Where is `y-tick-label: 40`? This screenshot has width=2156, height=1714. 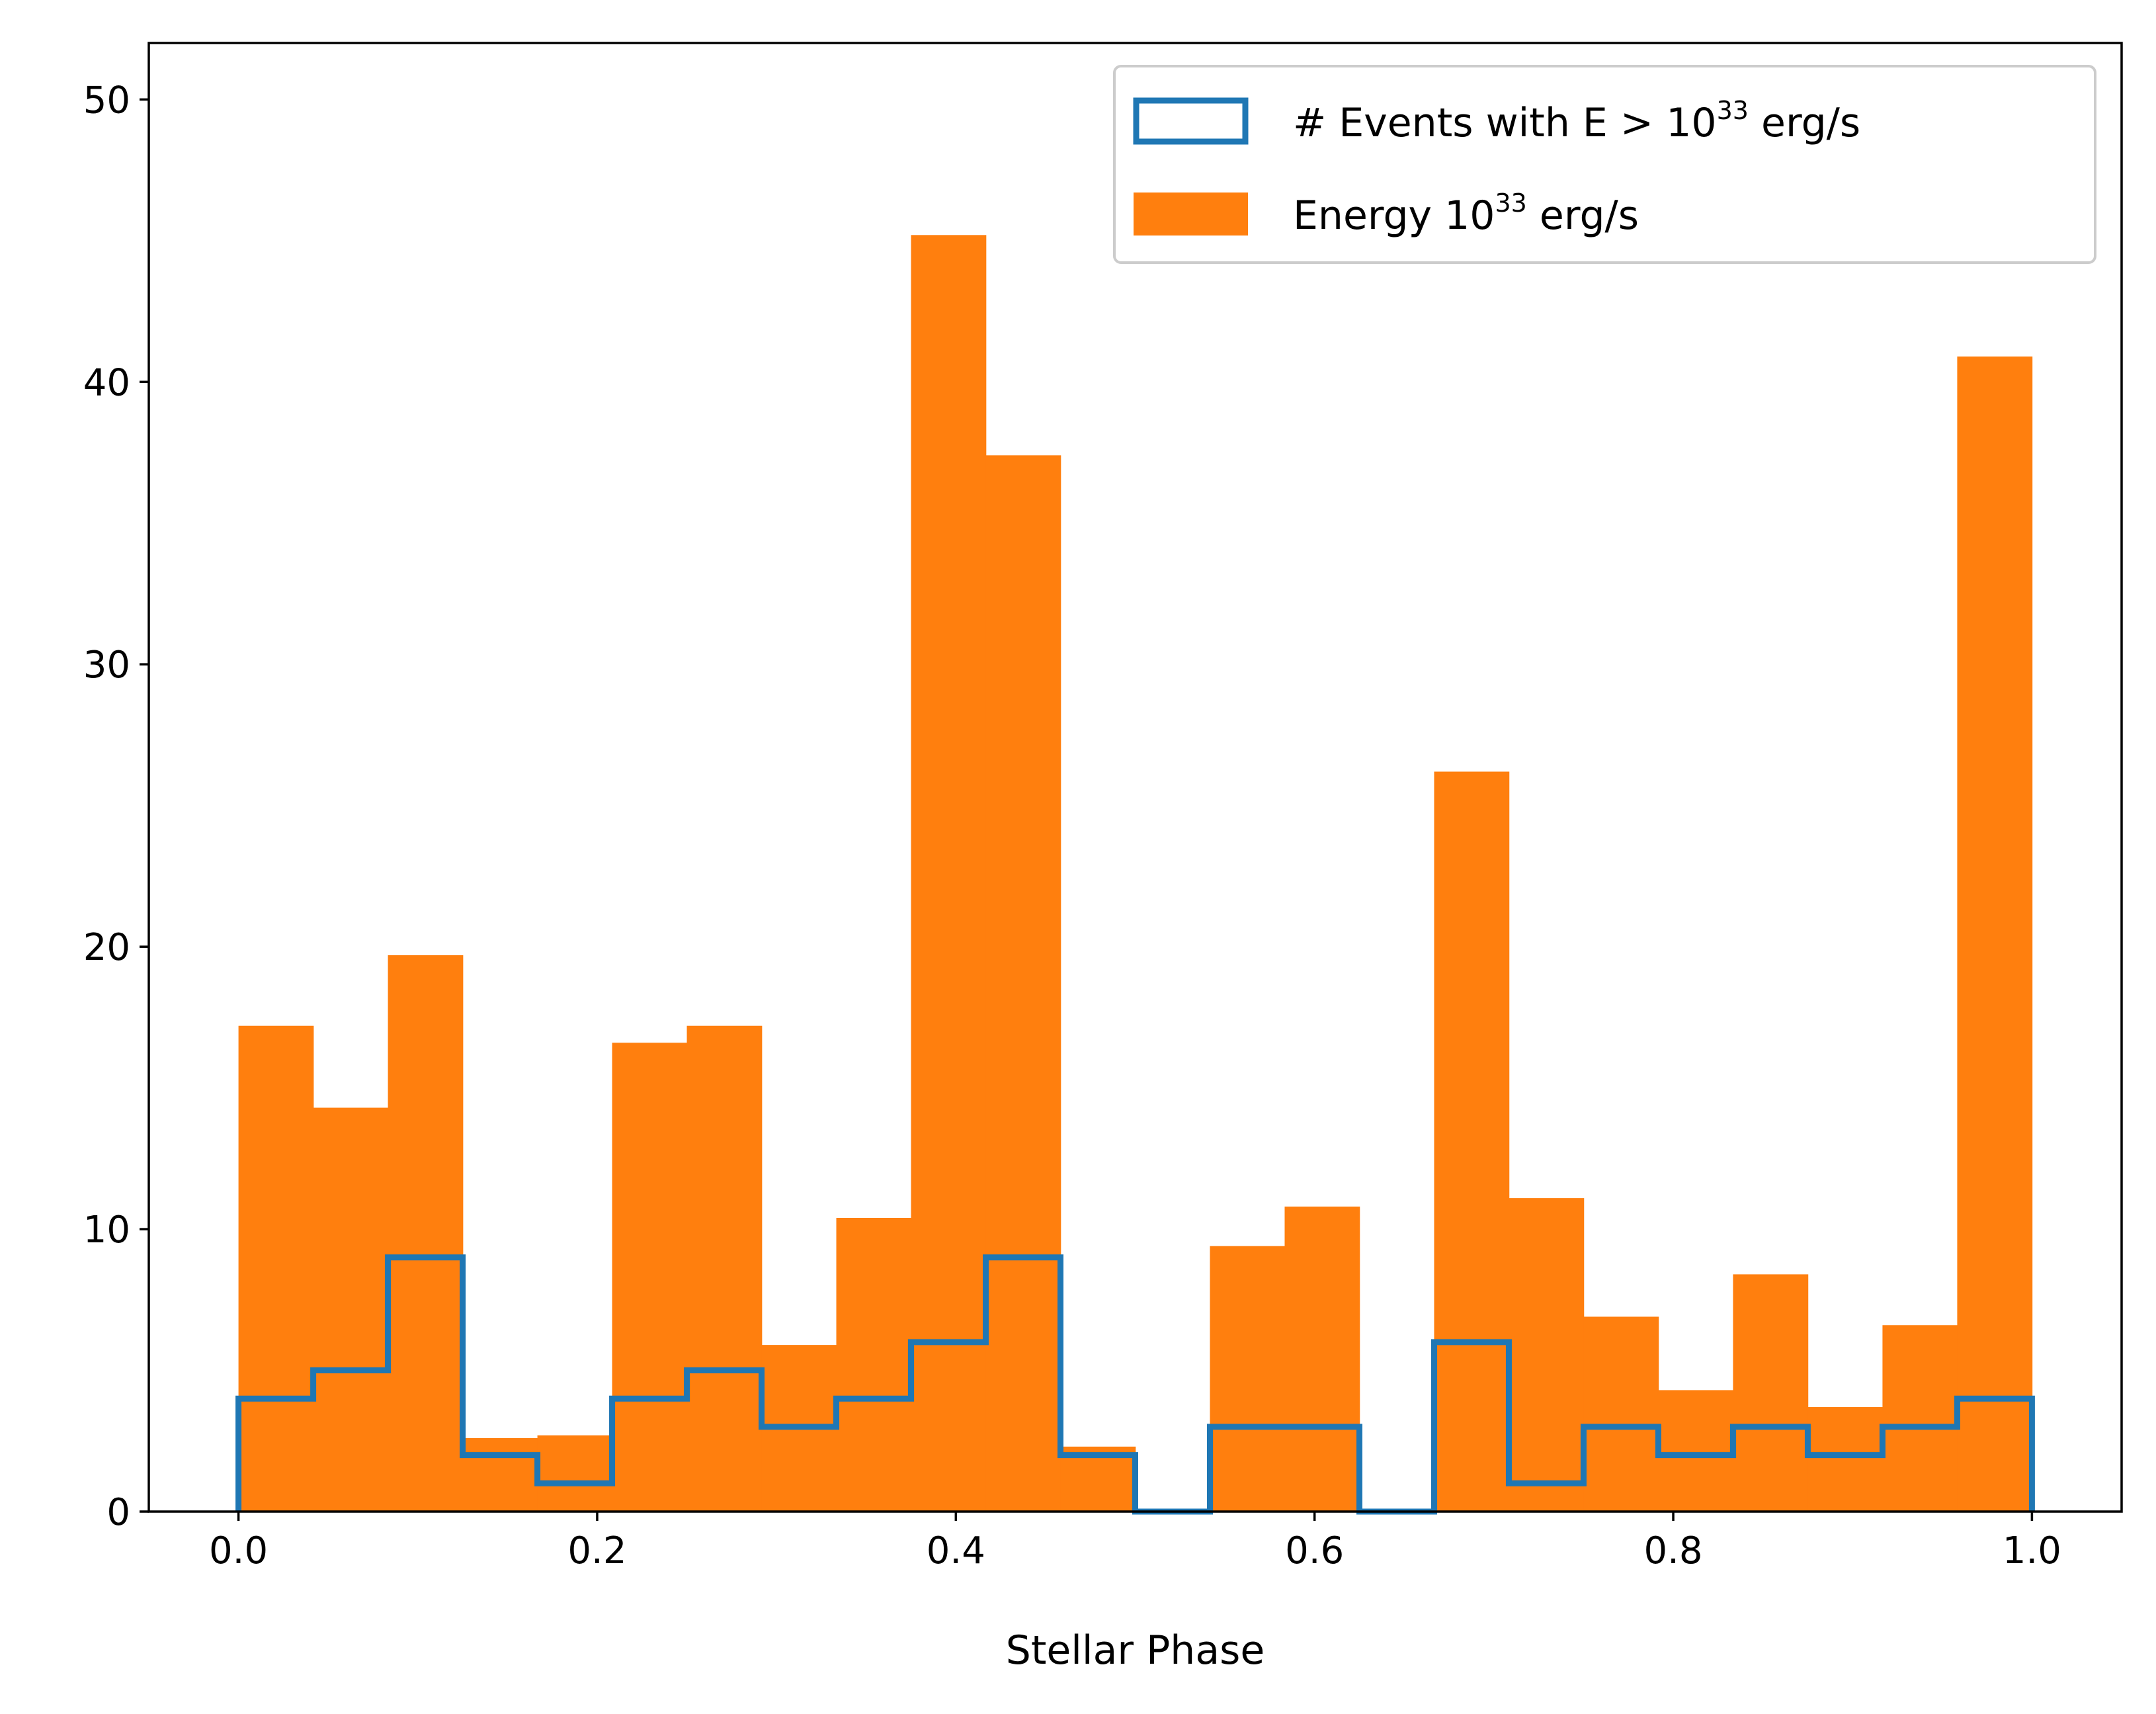 y-tick-label: 40 is located at coordinates (106, 382).